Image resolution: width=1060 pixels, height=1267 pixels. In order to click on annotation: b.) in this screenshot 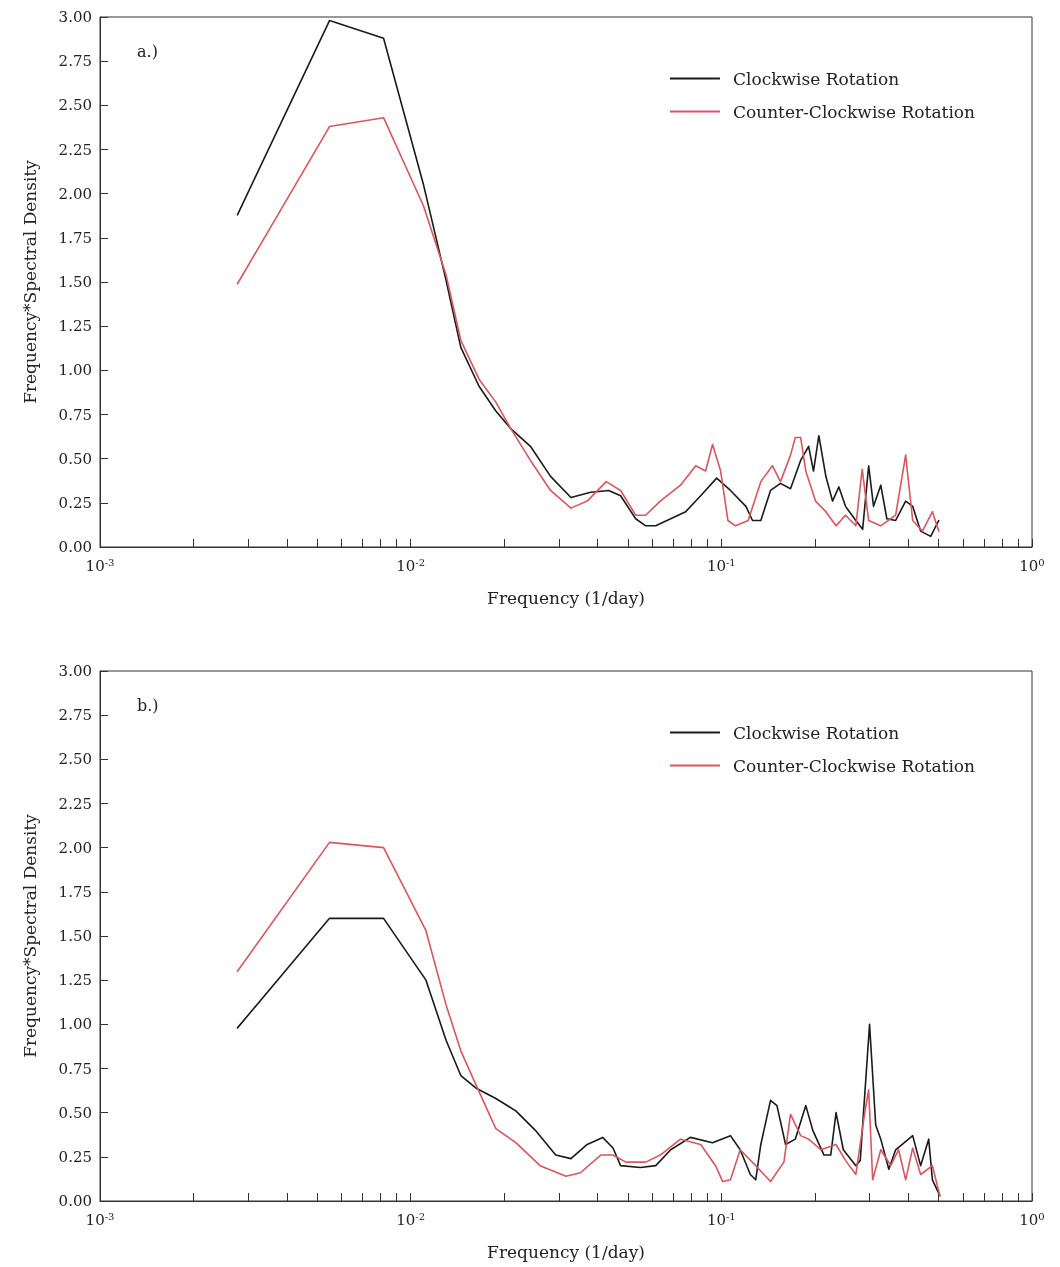, I will do `click(148, 705)`.